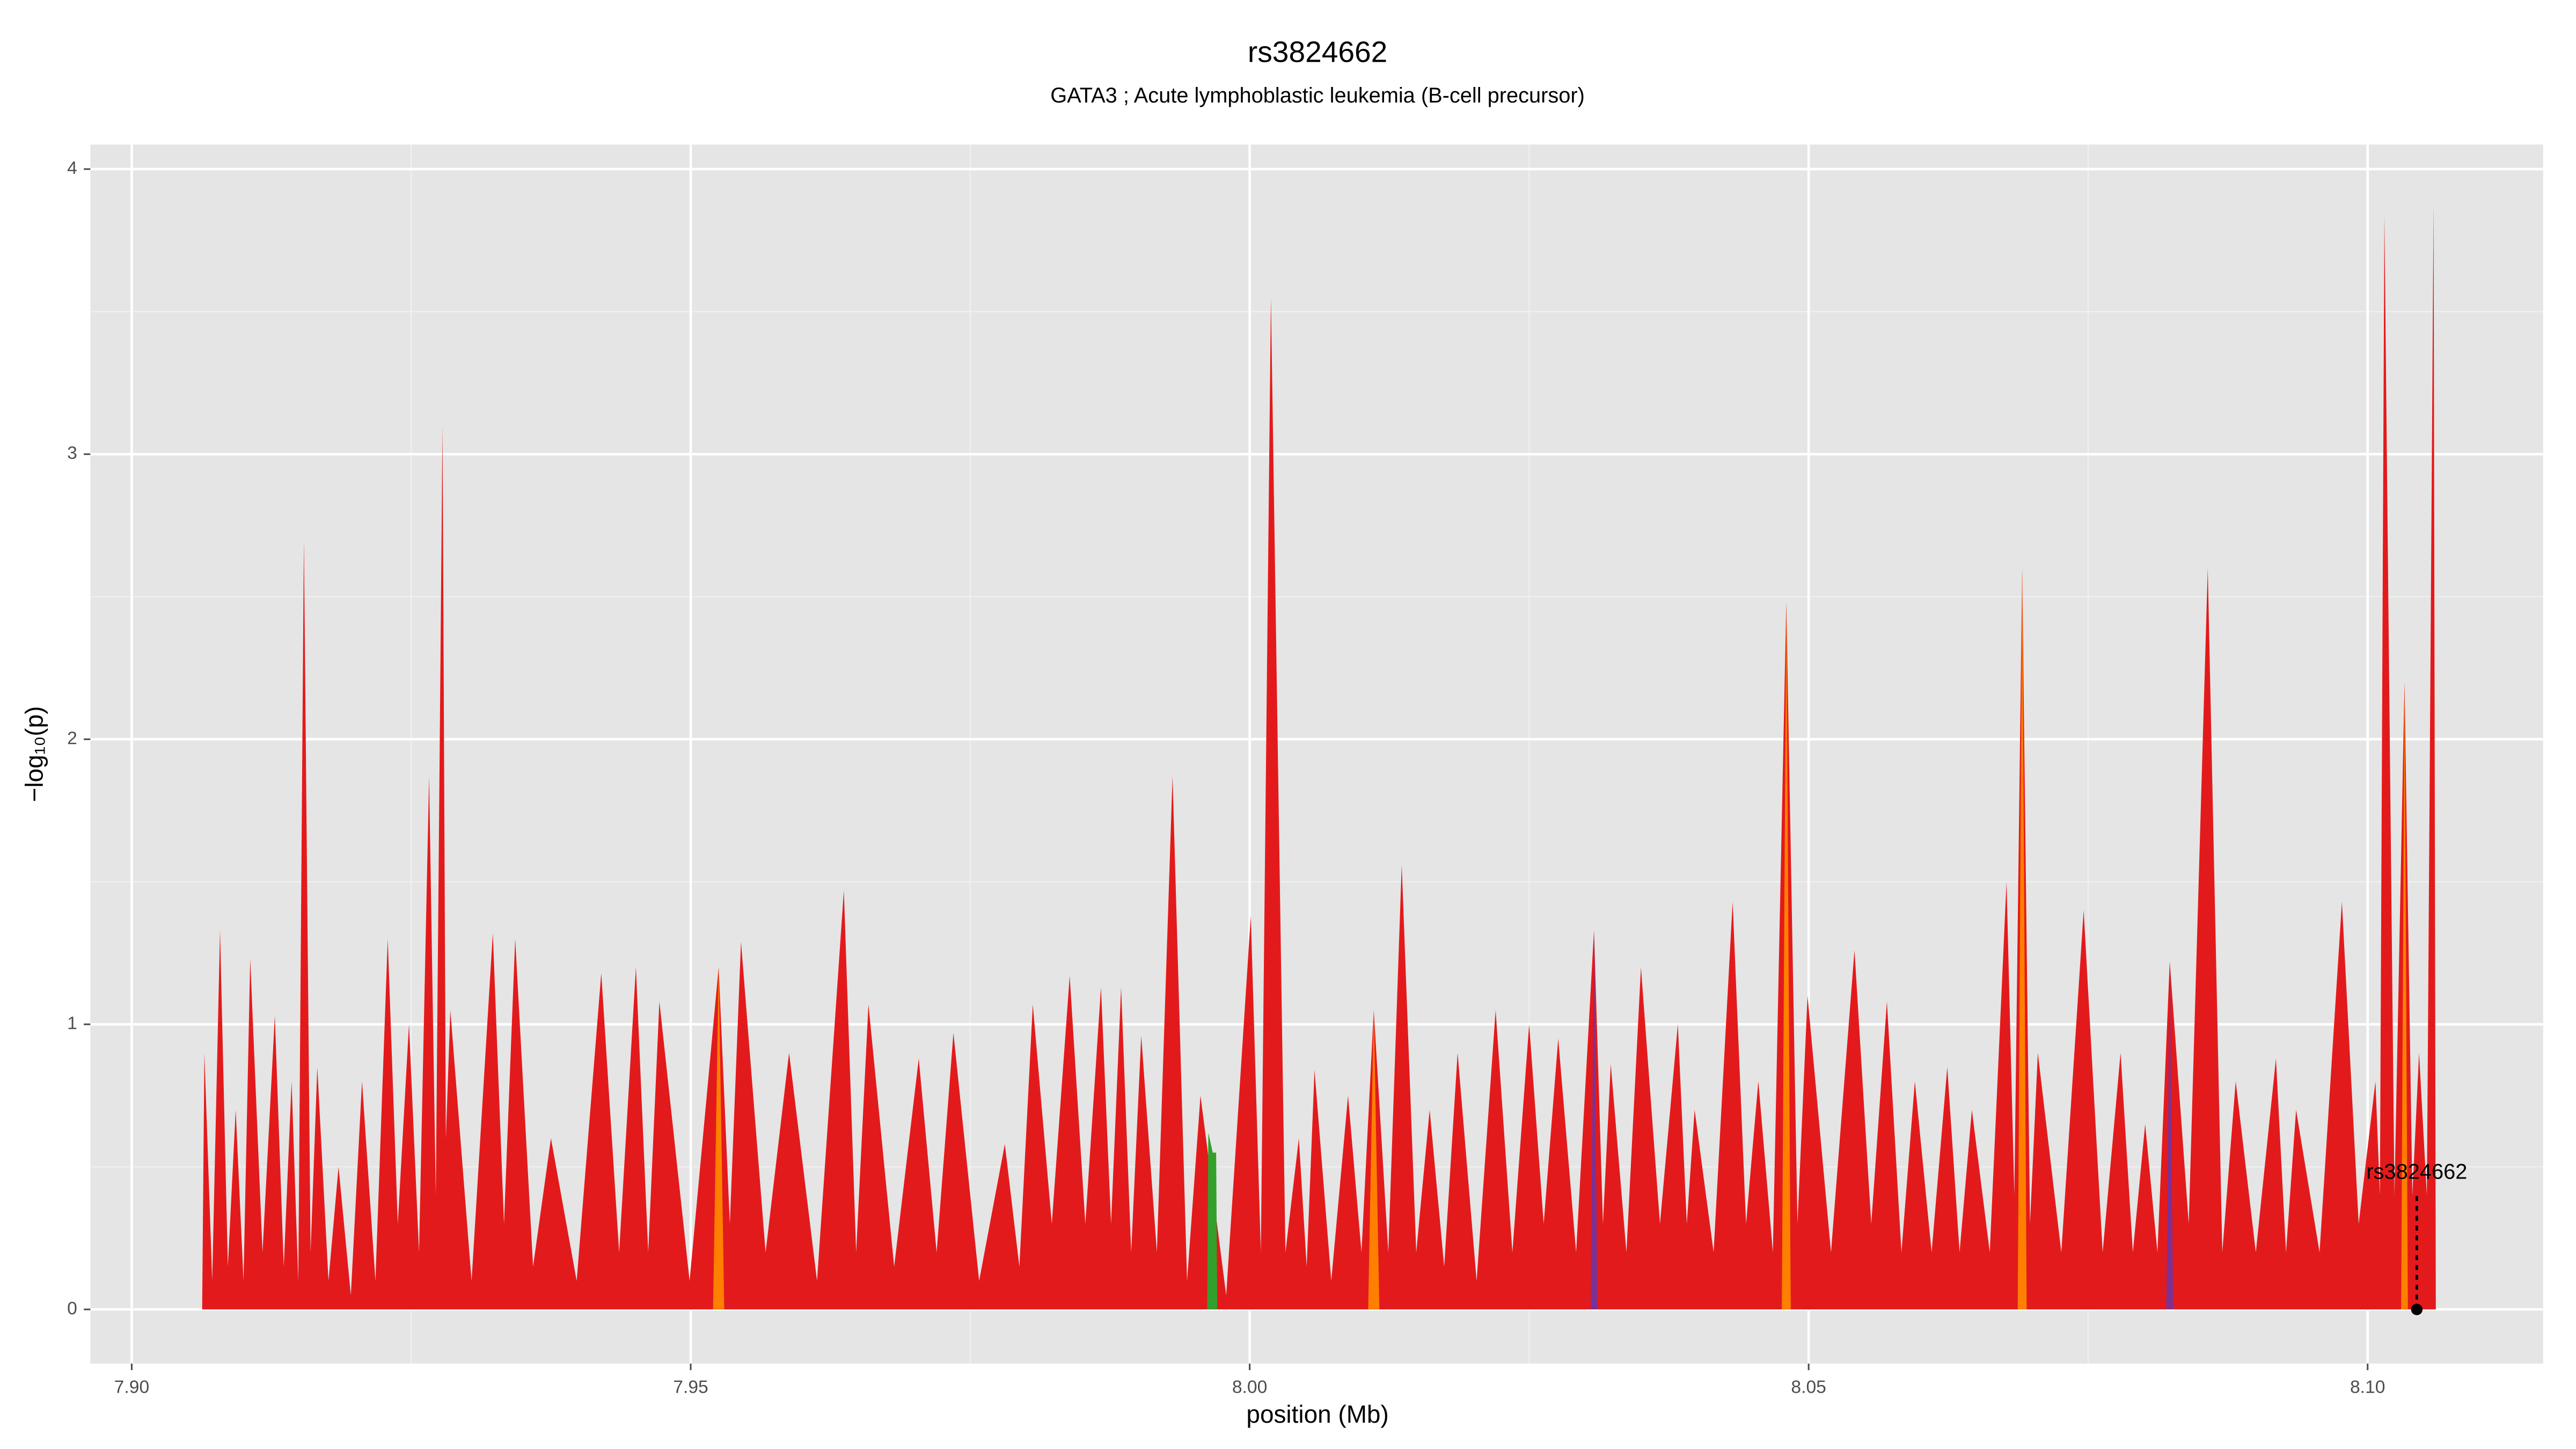 The width and height of the screenshot is (2576, 1449). Describe the element at coordinates (2417, 1309) in the screenshot. I see `annotation-point` at that location.